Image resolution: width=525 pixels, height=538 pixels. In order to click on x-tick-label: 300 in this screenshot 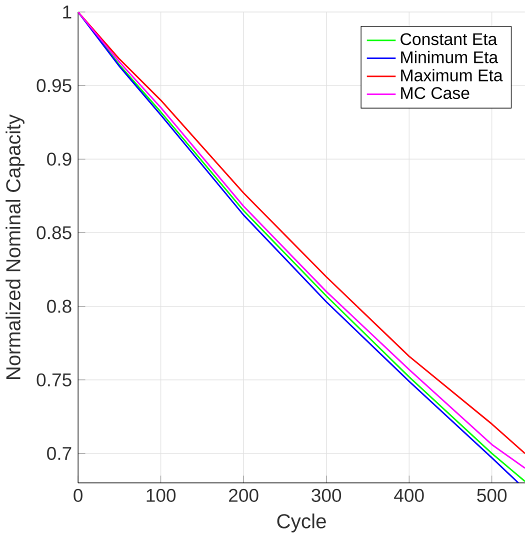, I will do `click(326, 495)`.